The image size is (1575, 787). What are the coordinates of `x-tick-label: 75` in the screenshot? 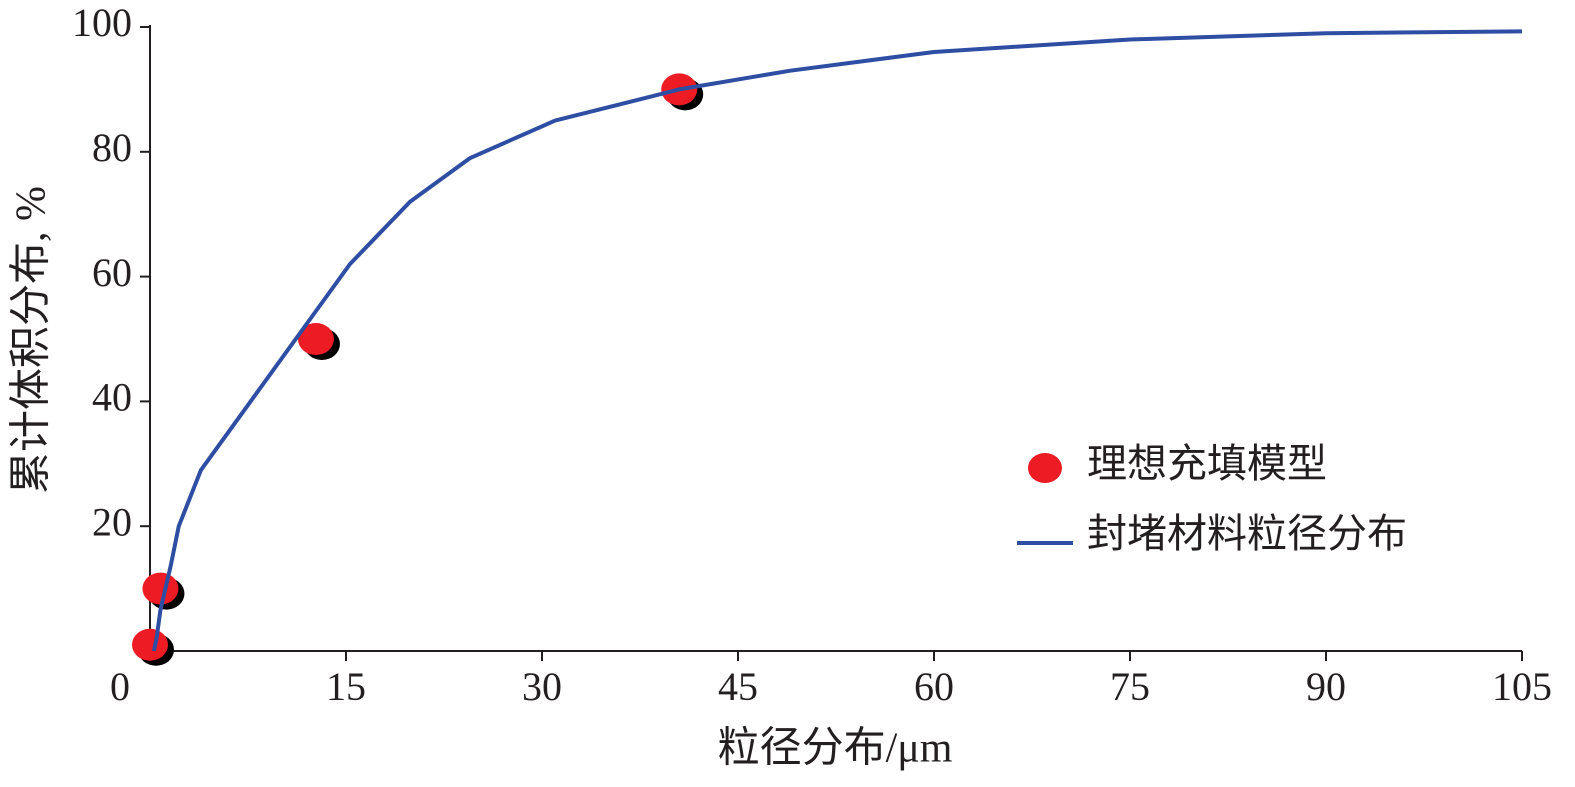 It's located at (1130, 686).